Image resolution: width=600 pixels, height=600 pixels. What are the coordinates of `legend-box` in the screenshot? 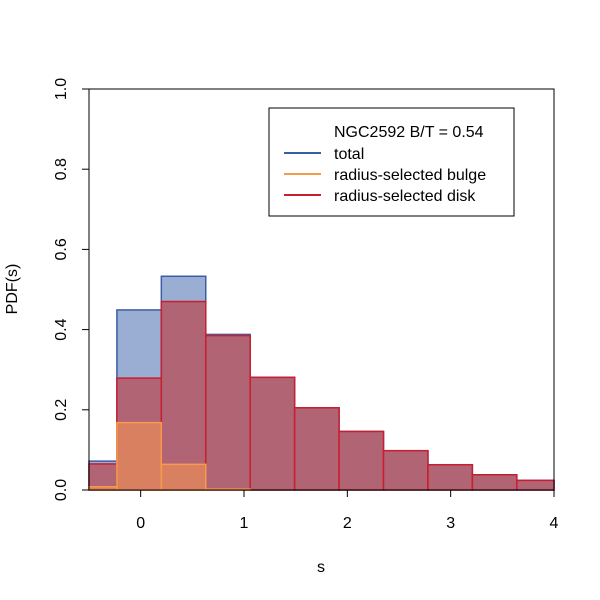 It's located at (391, 162).